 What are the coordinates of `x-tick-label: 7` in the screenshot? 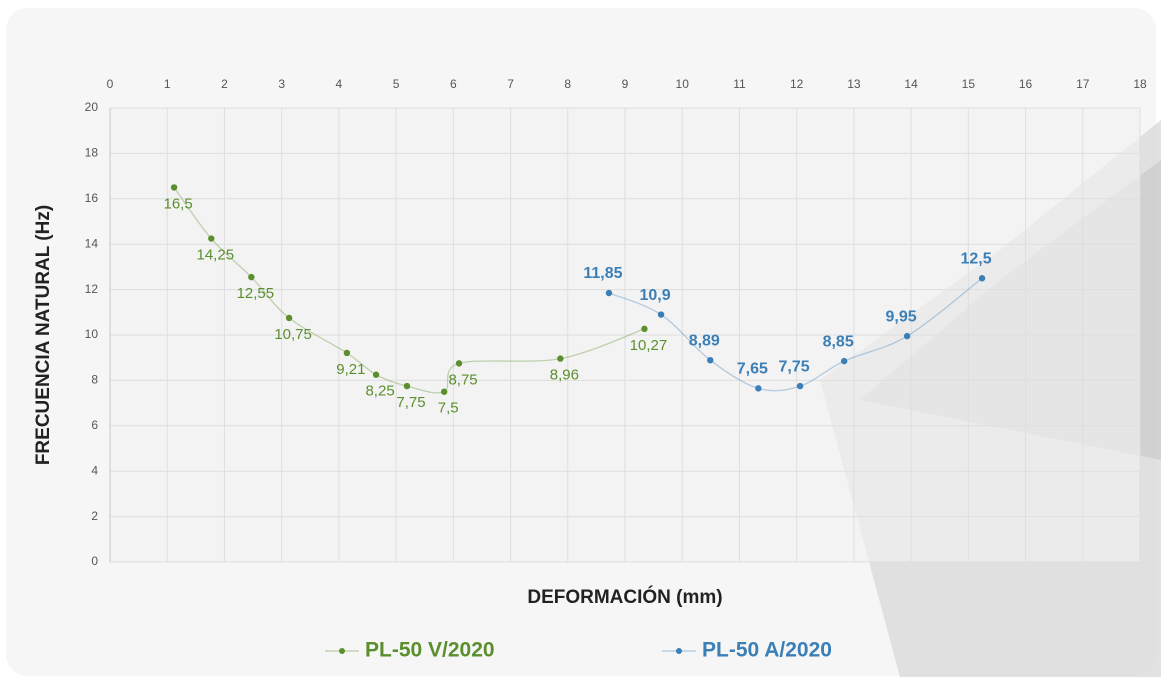 It's located at (510, 84).